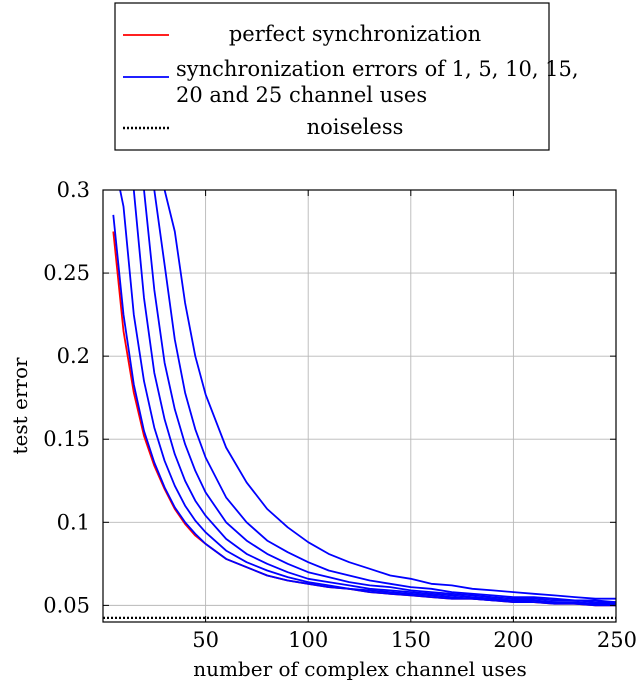 The height and width of the screenshot is (688, 641). I want to click on x-tick-label-1: 100, so click(308, 640).